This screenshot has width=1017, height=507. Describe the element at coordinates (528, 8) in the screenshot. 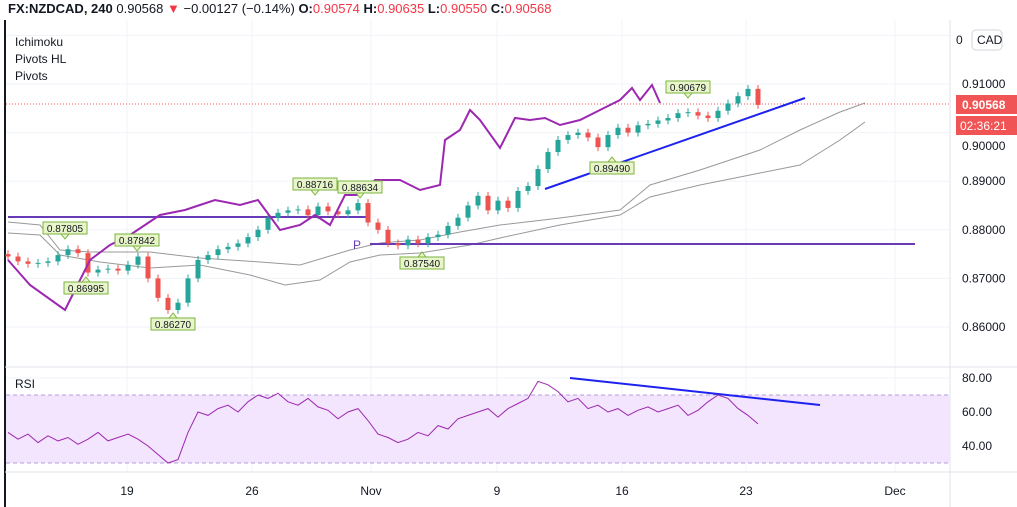

I see `close-value: 0.90568` at that location.